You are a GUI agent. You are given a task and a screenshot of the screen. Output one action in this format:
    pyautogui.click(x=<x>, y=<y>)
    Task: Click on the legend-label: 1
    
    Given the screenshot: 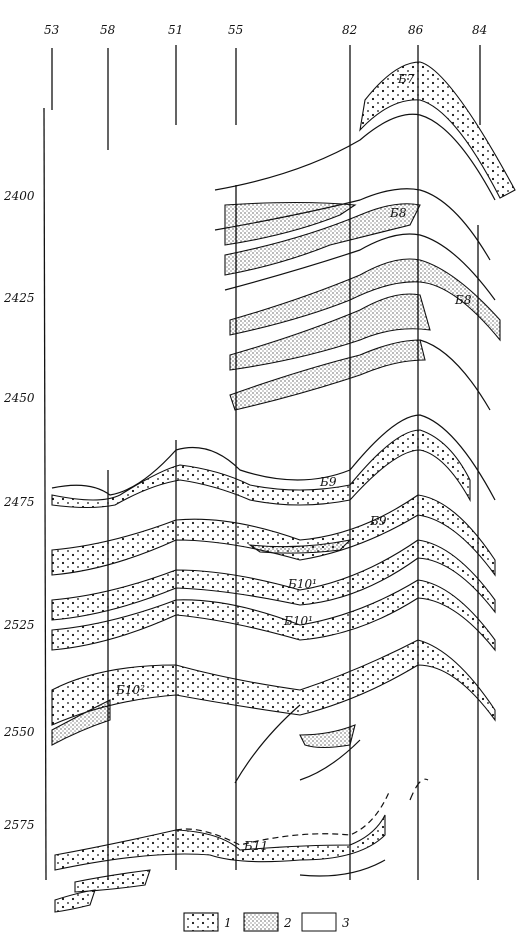 What is the action you would take?
    pyautogui.click(x=228, y=923)
    